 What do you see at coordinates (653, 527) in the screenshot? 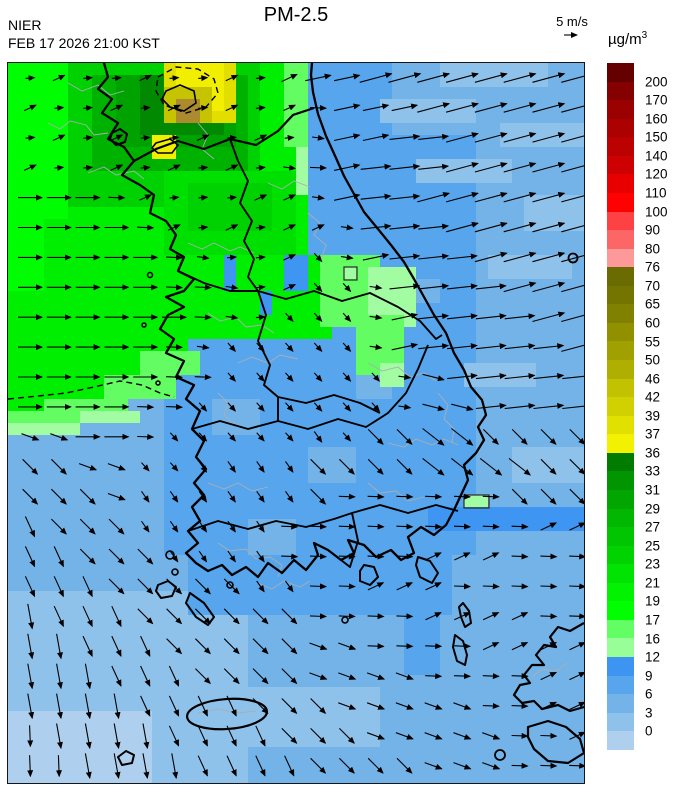
I see `colorbar-tick-label: 27` at bounding box center [653, 527].